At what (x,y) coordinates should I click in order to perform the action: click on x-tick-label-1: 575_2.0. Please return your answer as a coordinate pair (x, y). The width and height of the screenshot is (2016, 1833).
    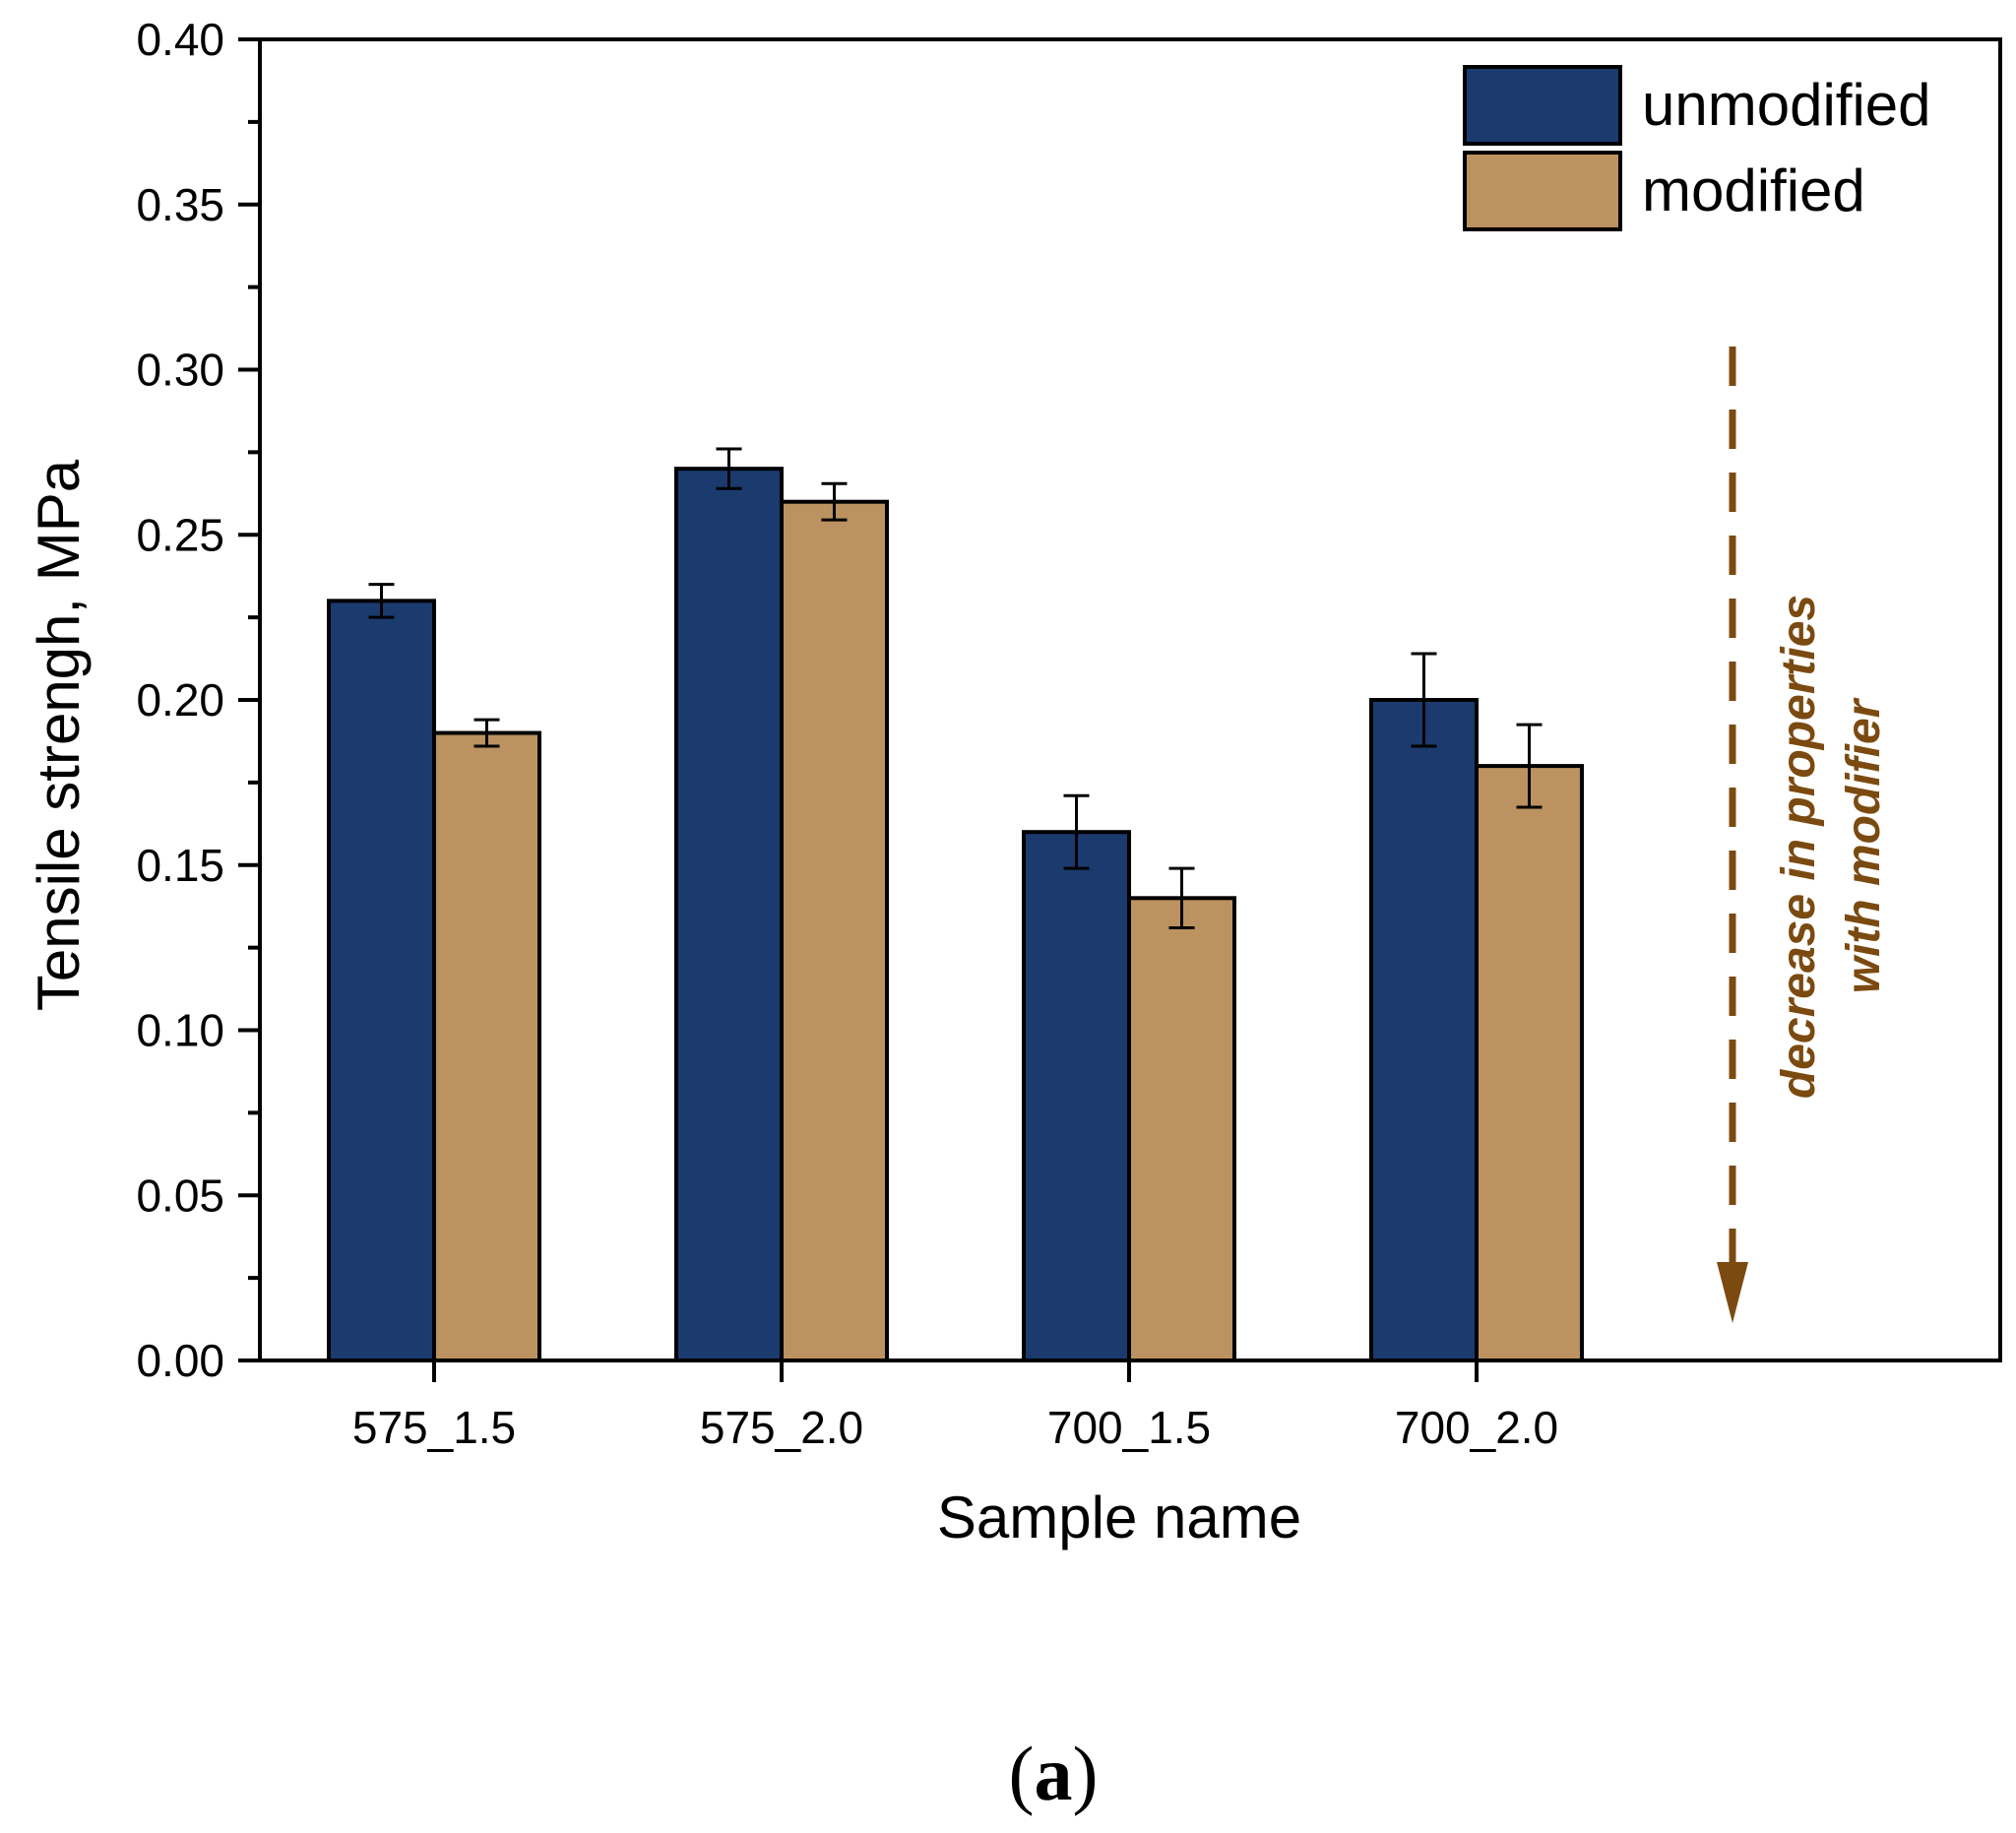
    Looking at the image, I should click on (781, 1427).